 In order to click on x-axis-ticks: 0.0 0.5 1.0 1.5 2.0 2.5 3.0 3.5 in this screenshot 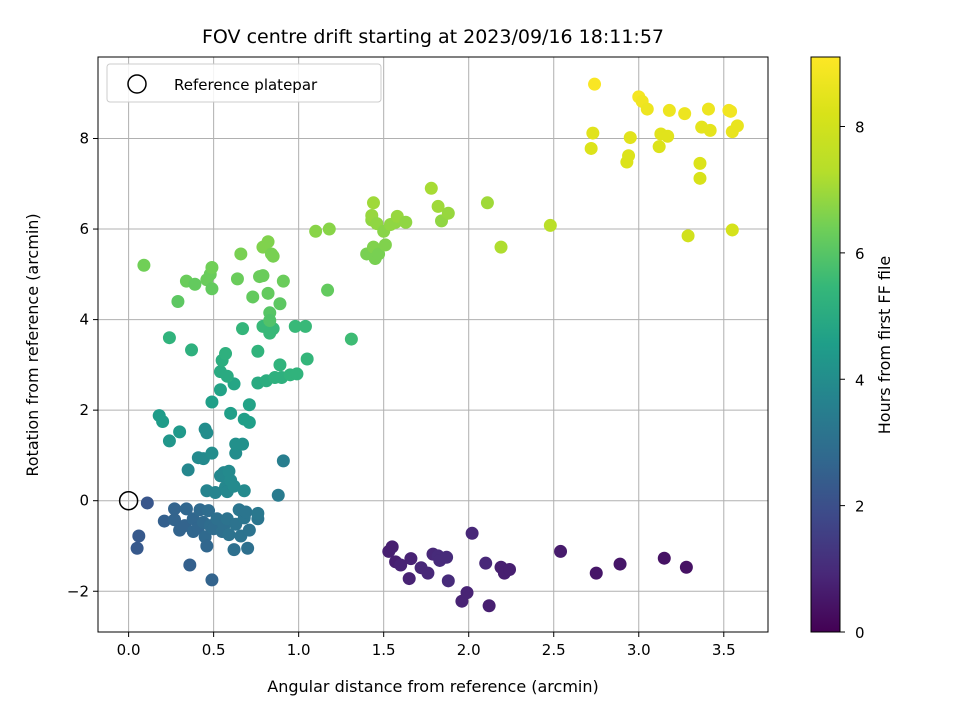, I will do `click(426, 645)`.